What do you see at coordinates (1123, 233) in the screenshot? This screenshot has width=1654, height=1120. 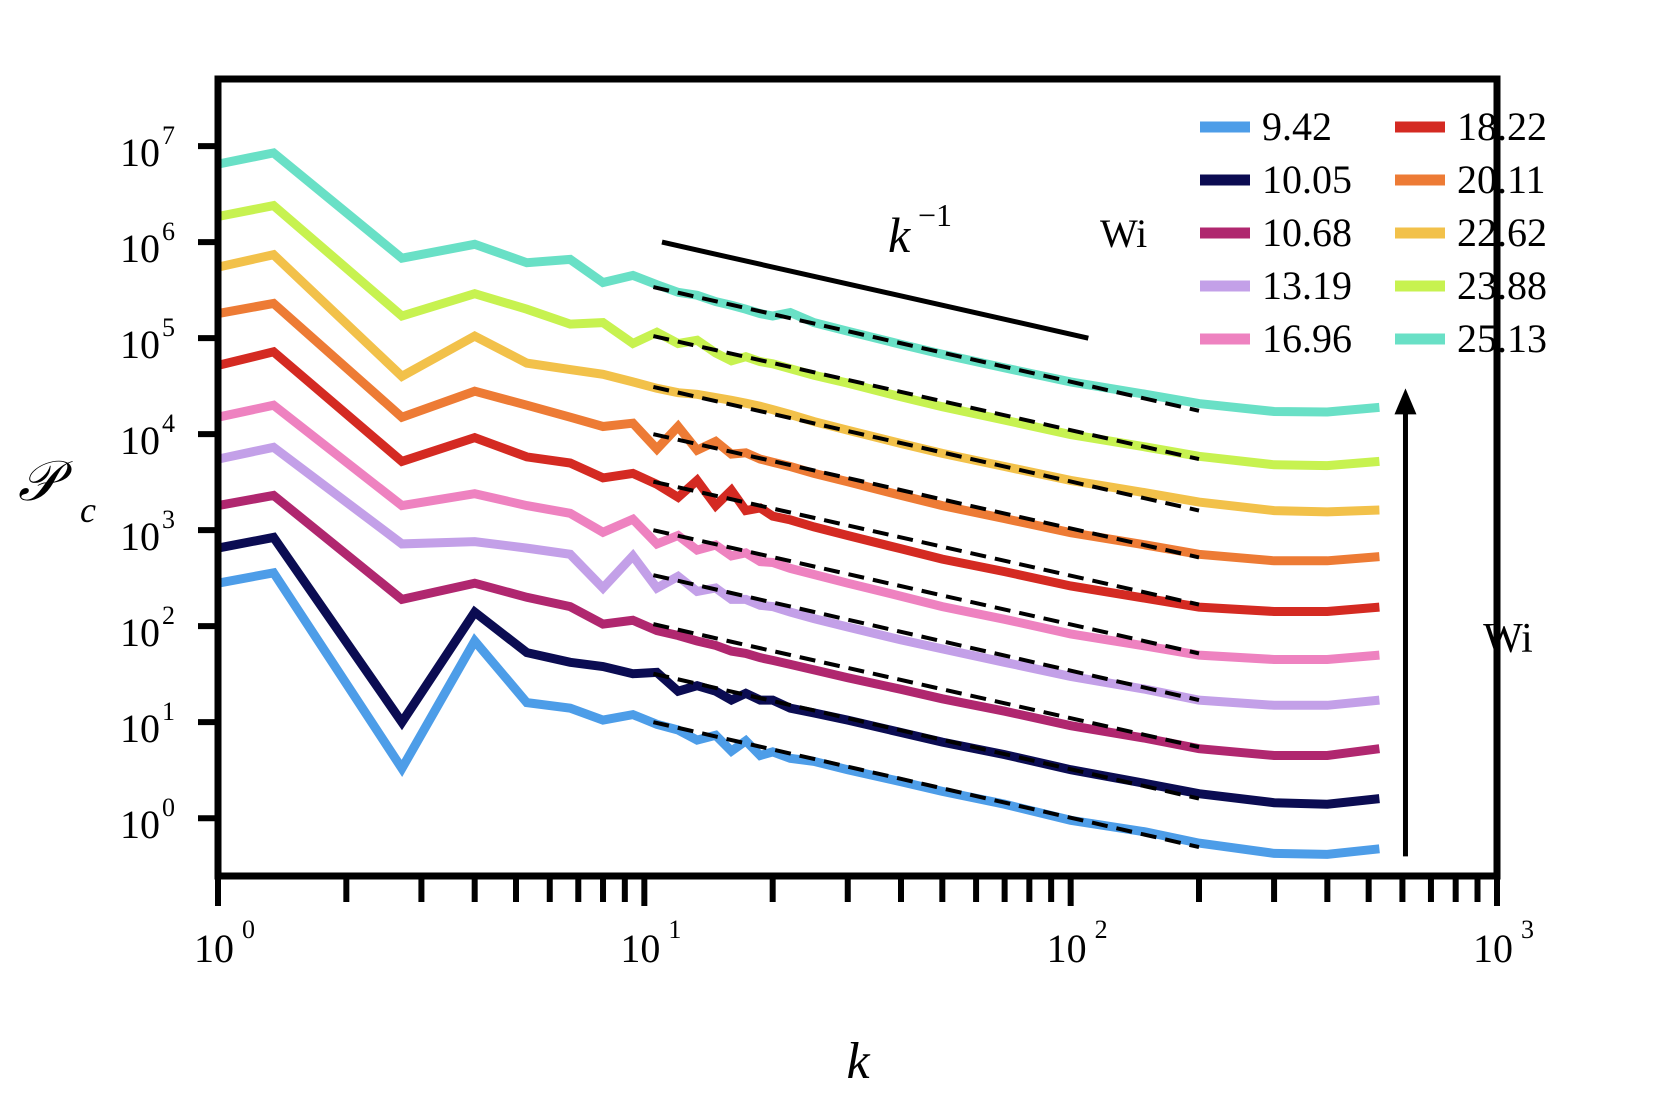 I see `legend-title: Wi` at bounding box center [1123, 233].